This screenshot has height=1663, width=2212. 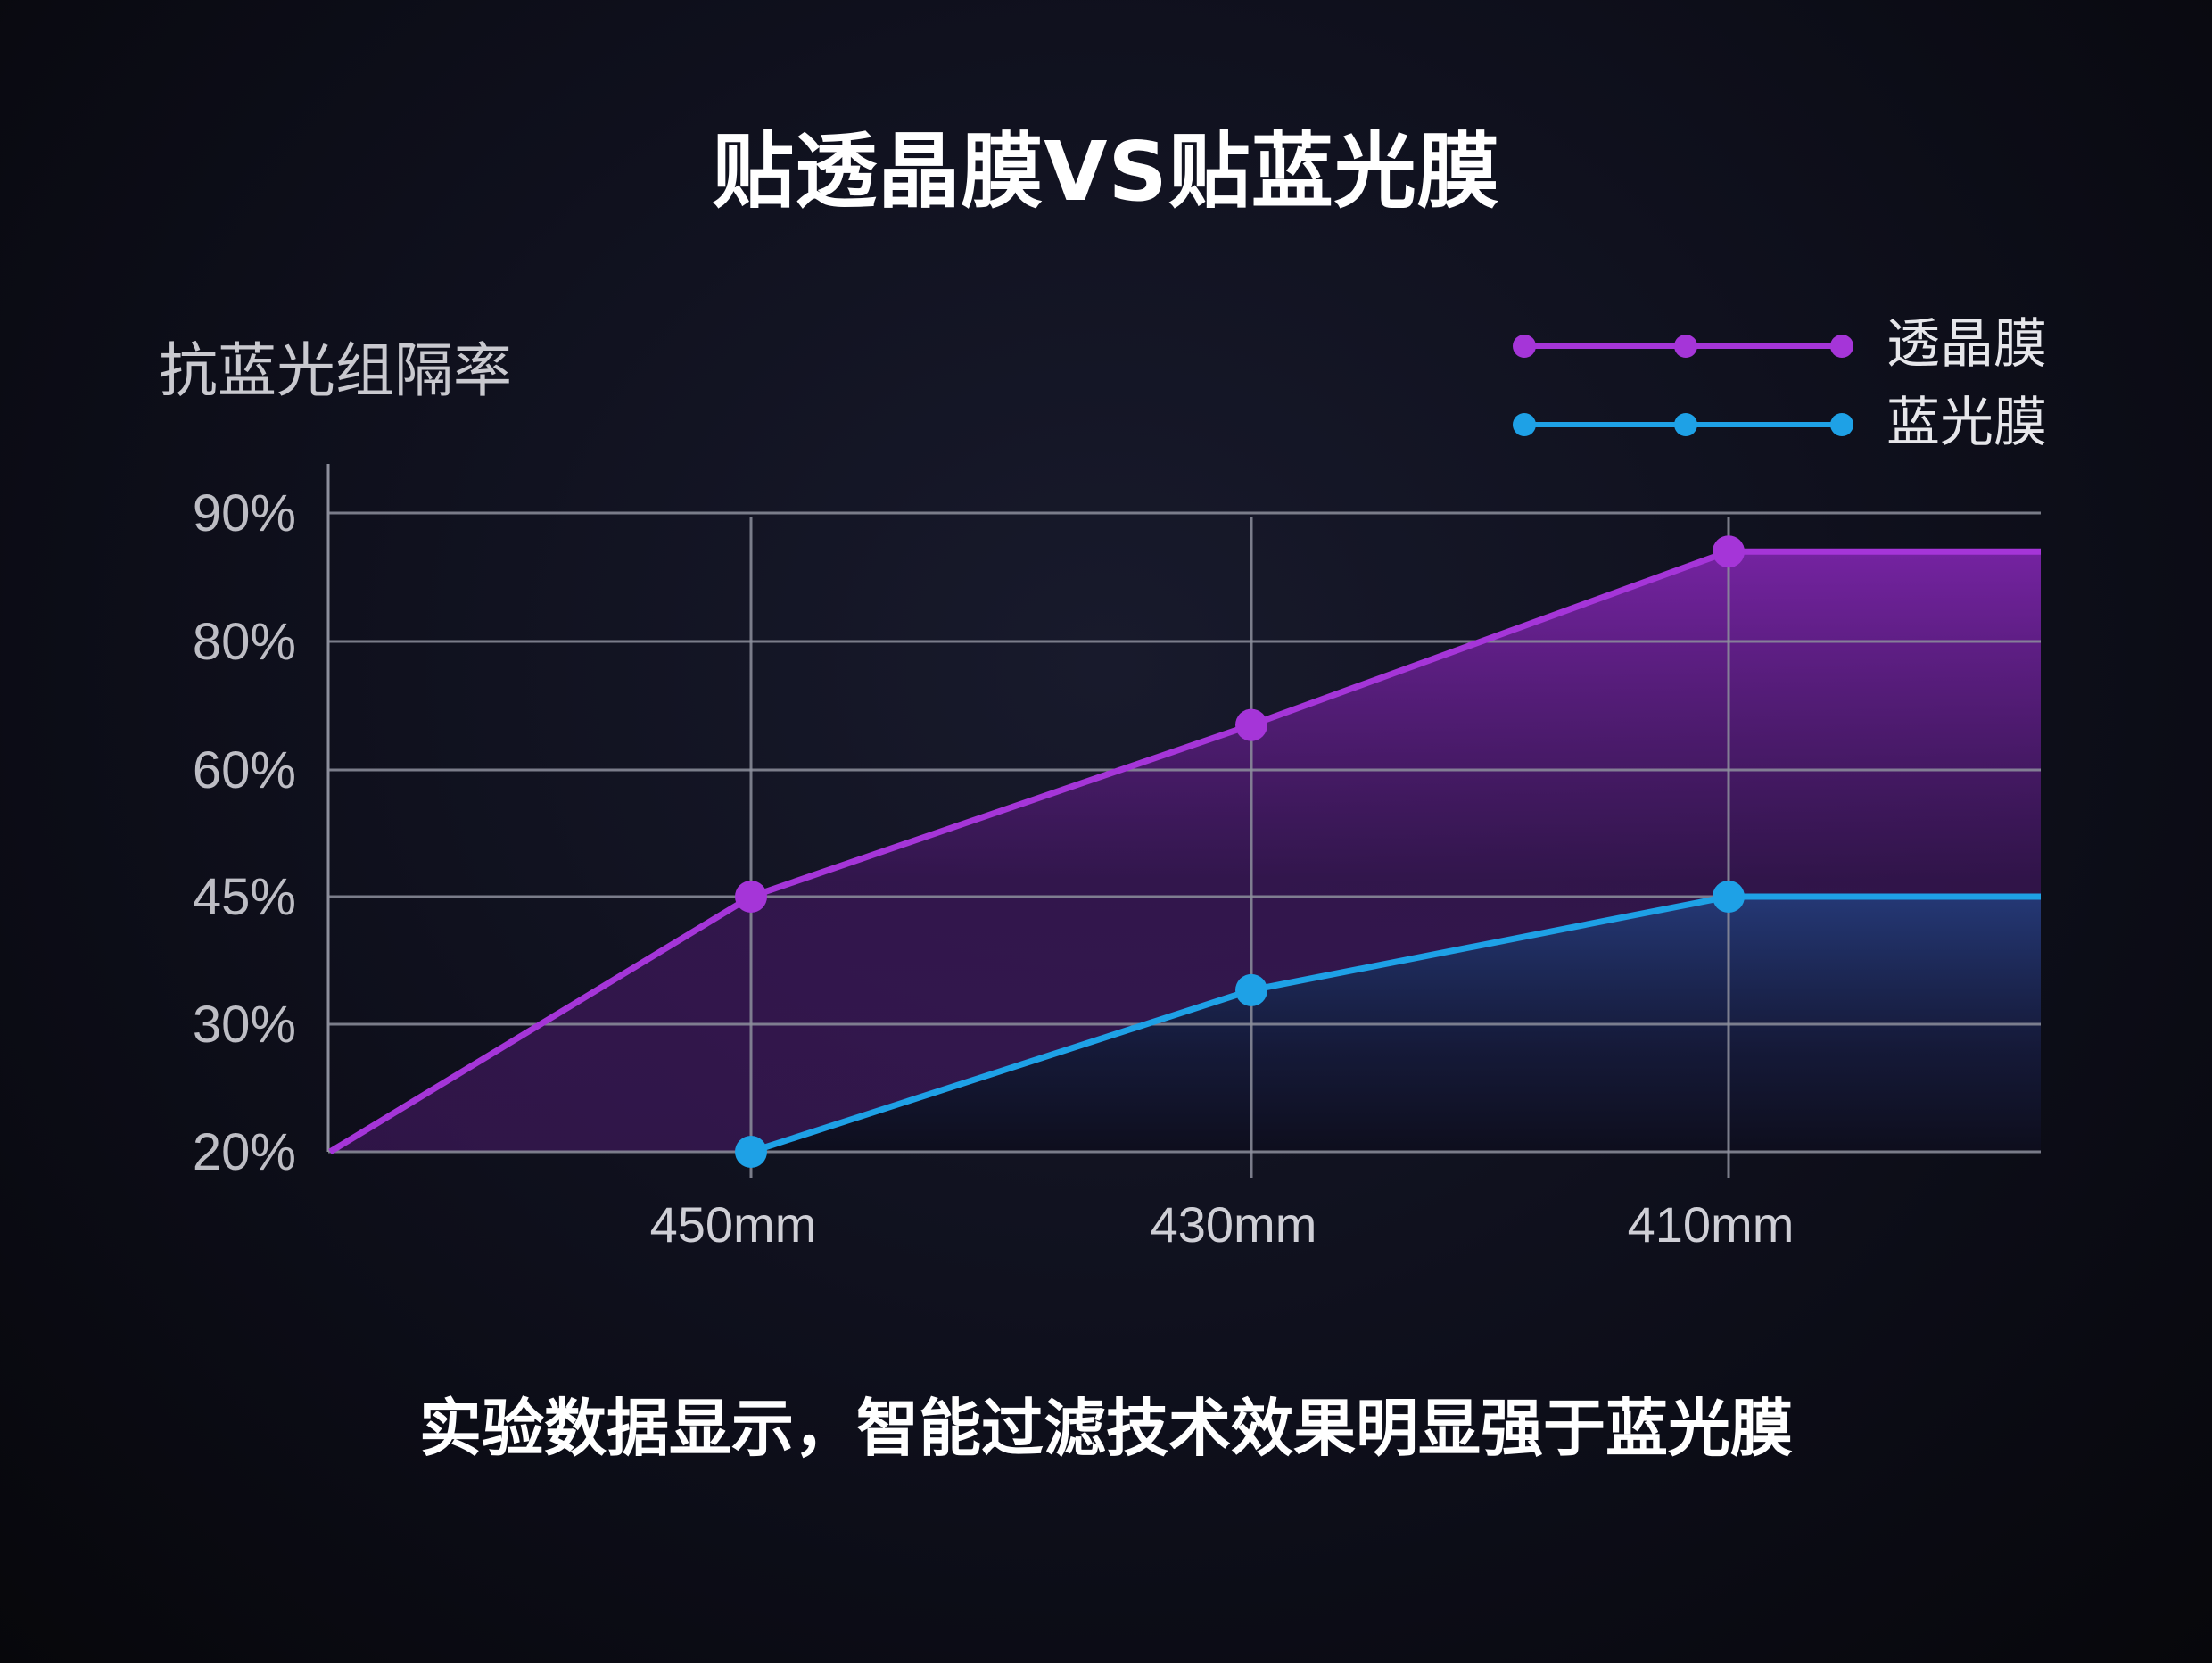 I want to click on y-tick-label: 20%, so click(x=244, y=1152).